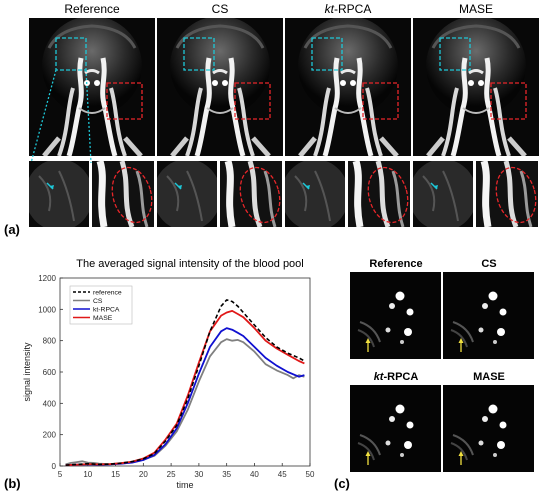 The height and width of the screenshot is (500, 544). Describe the element at coordinates (475, 9) in the screenshot. I see `column-title-mase: MASE` at that location.